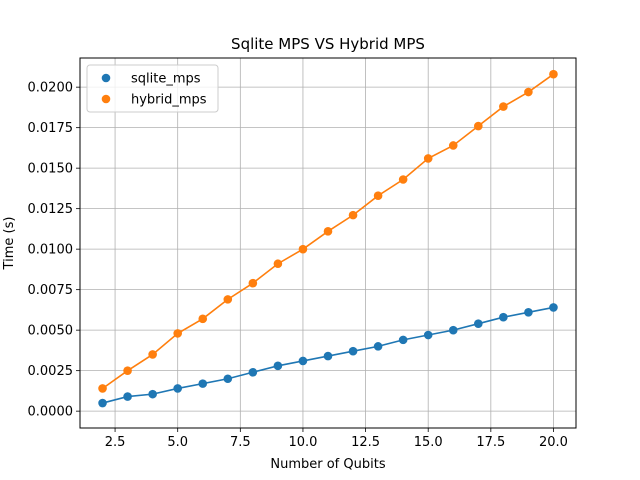 This screenshot has width=640, height=480. I want to click on x-tick-label: 12.5, so click(365, 442).